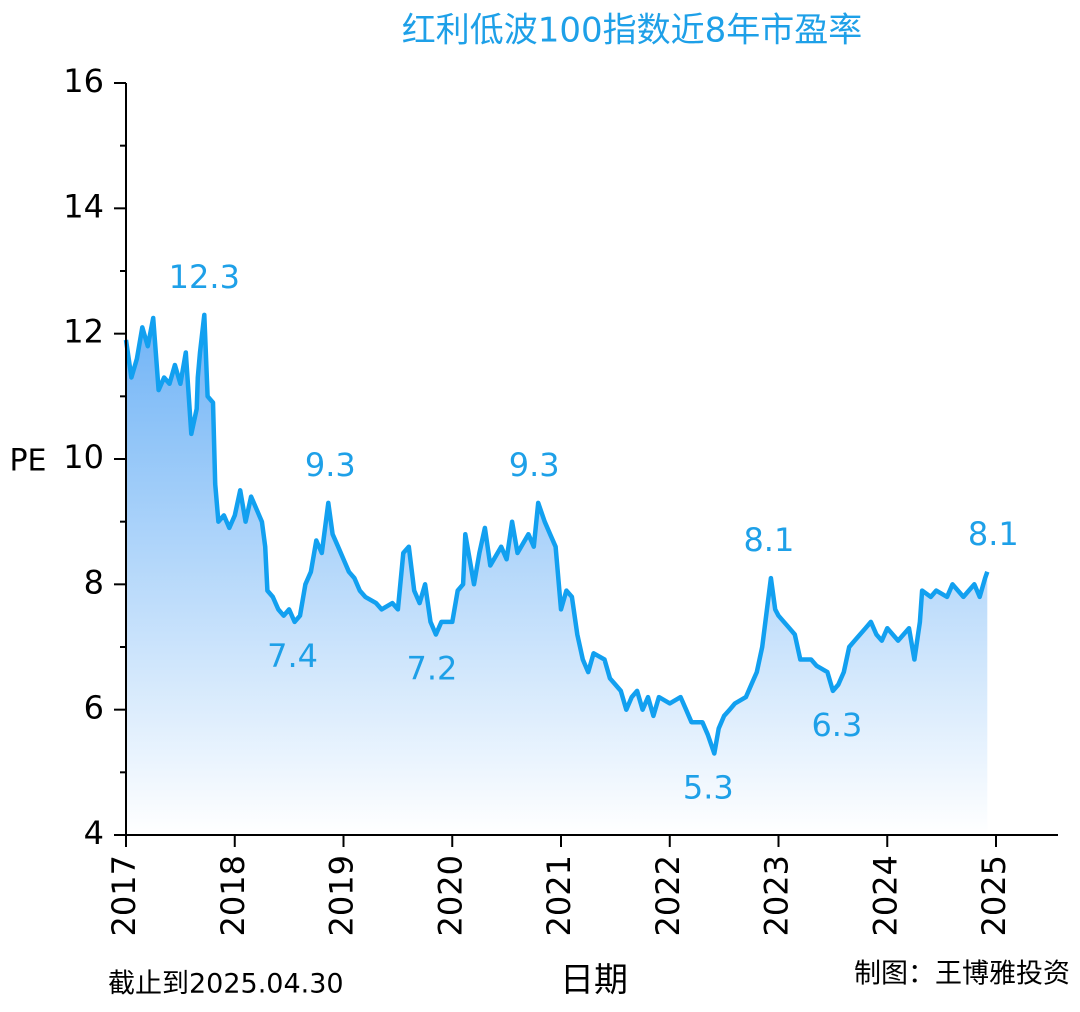 The width and height of the screenshot is (1080, 1012). Describe the element at coordinates (431, 668) in the screenshot. I see `annotation: 7.2` at that location.